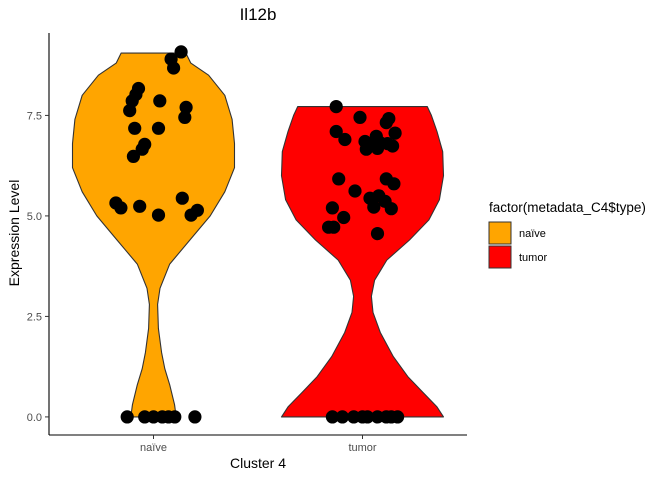  Describe the element at coordinates (258, 444) in the screenshot. I see `x-axis-ticks: naïve tumor` at that location.